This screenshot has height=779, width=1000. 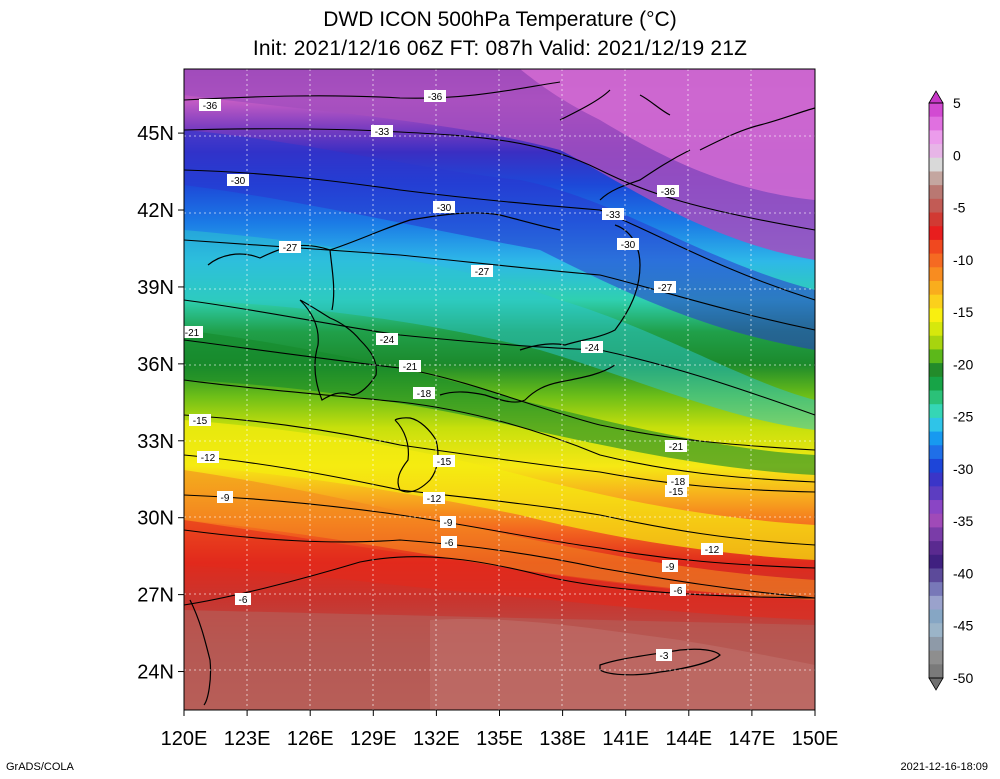 I want to click on colorbar-label: -50, so click(x=963, y=678).